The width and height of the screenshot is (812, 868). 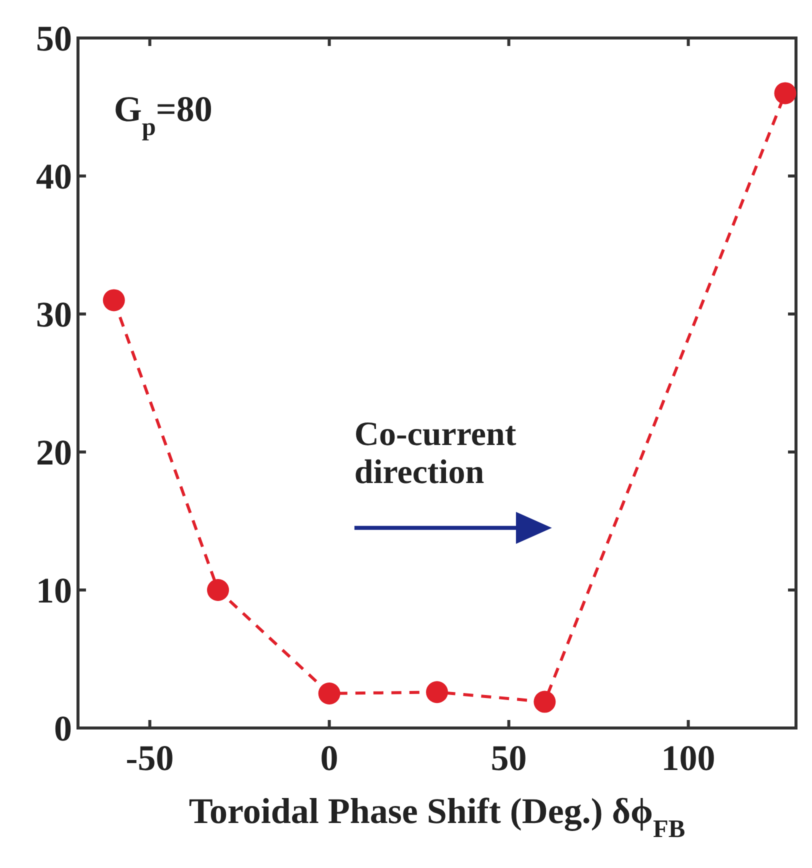 I want to click on x-tick-label: 50, so click(x=508, y=758).